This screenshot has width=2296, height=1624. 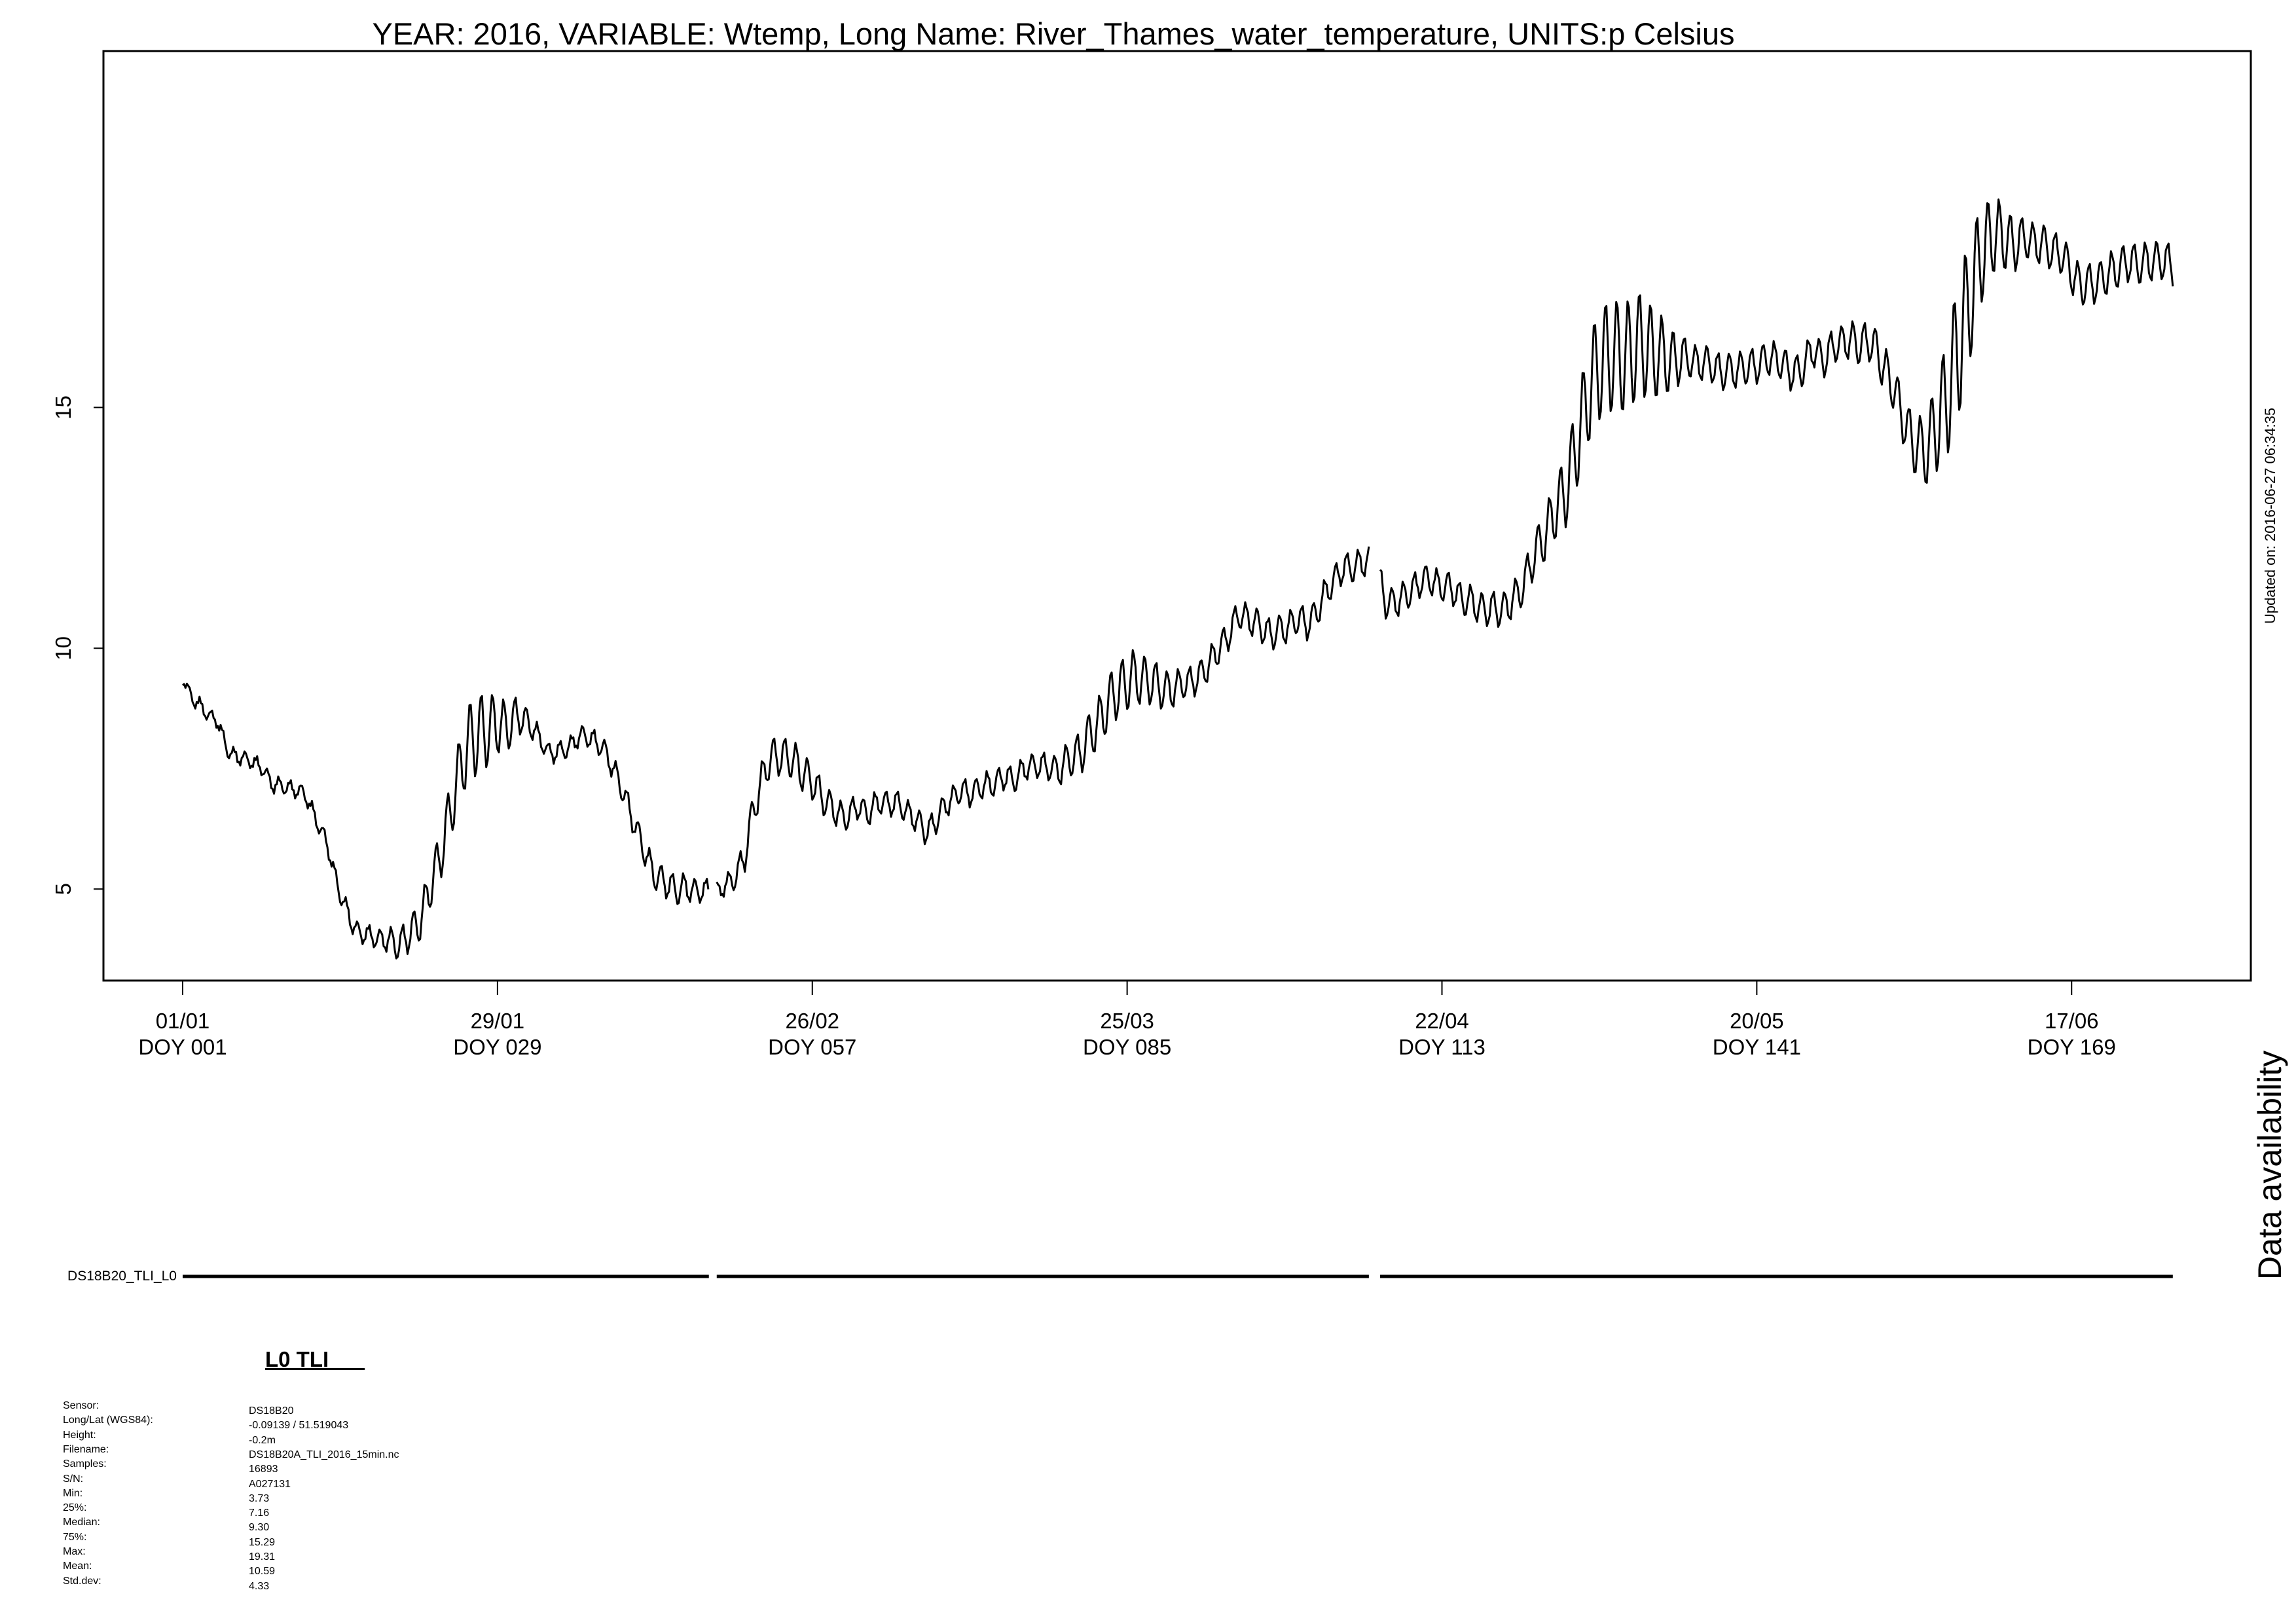 What do you see at coordinates (259, 1498) in the screenshot?
I see `info-value: 3.73` at bounding box center [259, 1498].